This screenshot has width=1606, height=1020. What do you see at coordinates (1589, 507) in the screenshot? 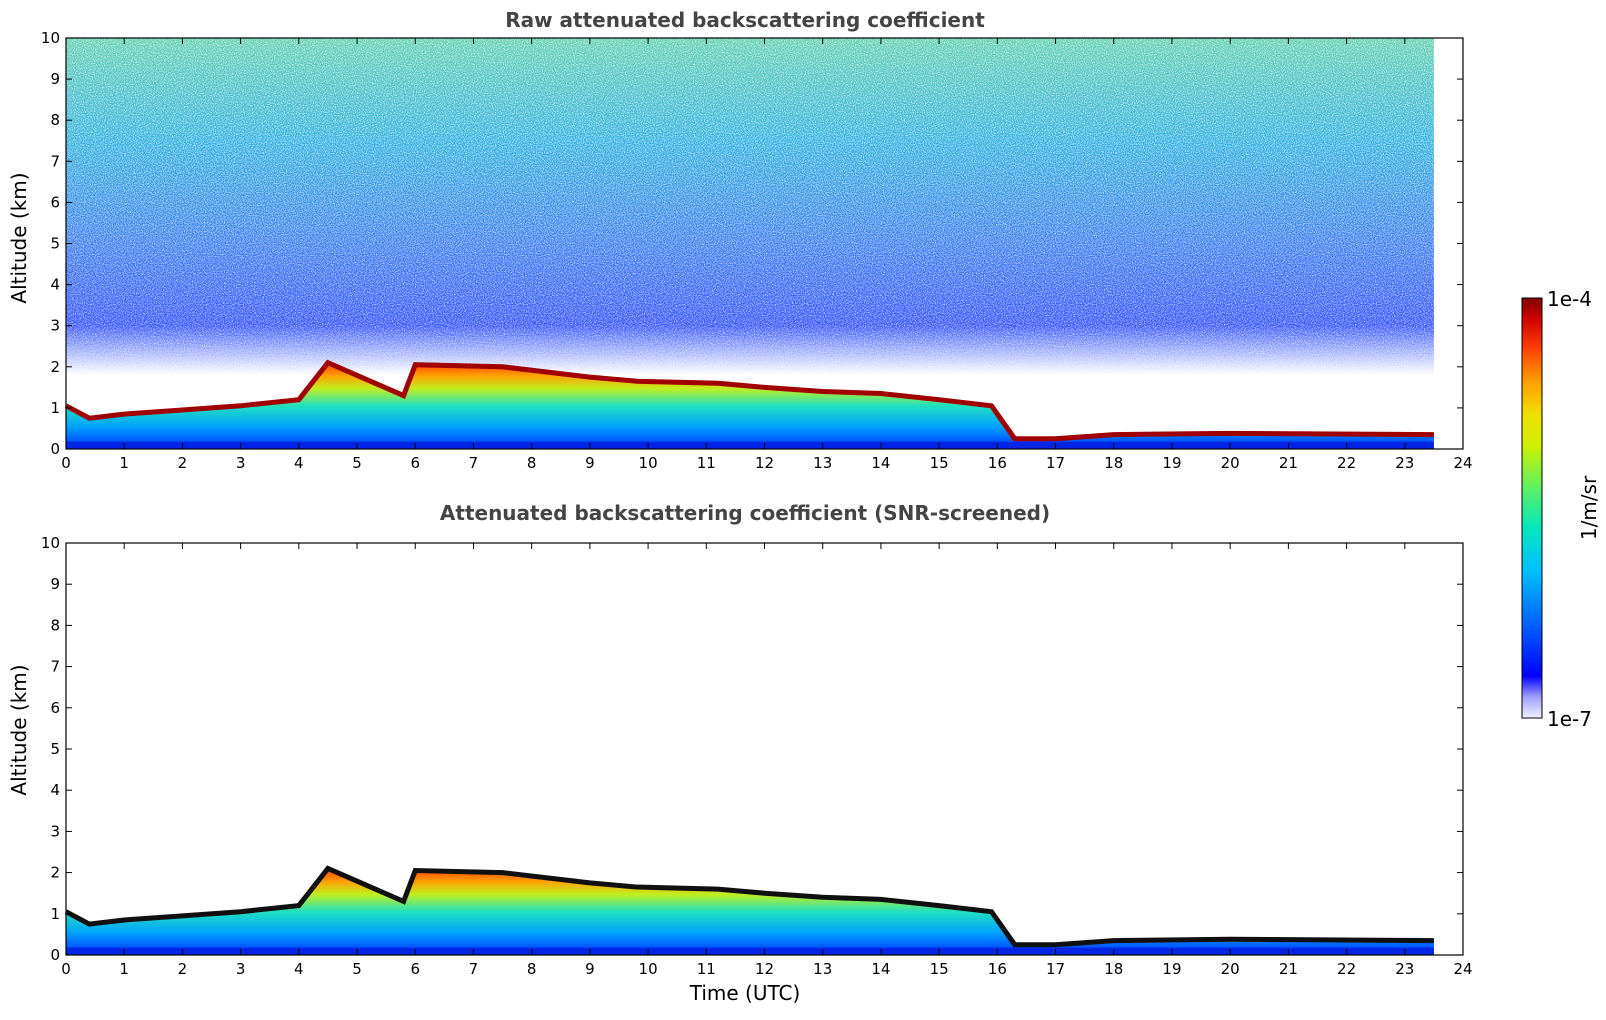
I see `colorbar-unit-label: 1/m/sr` at bounding box center [1589, 507].